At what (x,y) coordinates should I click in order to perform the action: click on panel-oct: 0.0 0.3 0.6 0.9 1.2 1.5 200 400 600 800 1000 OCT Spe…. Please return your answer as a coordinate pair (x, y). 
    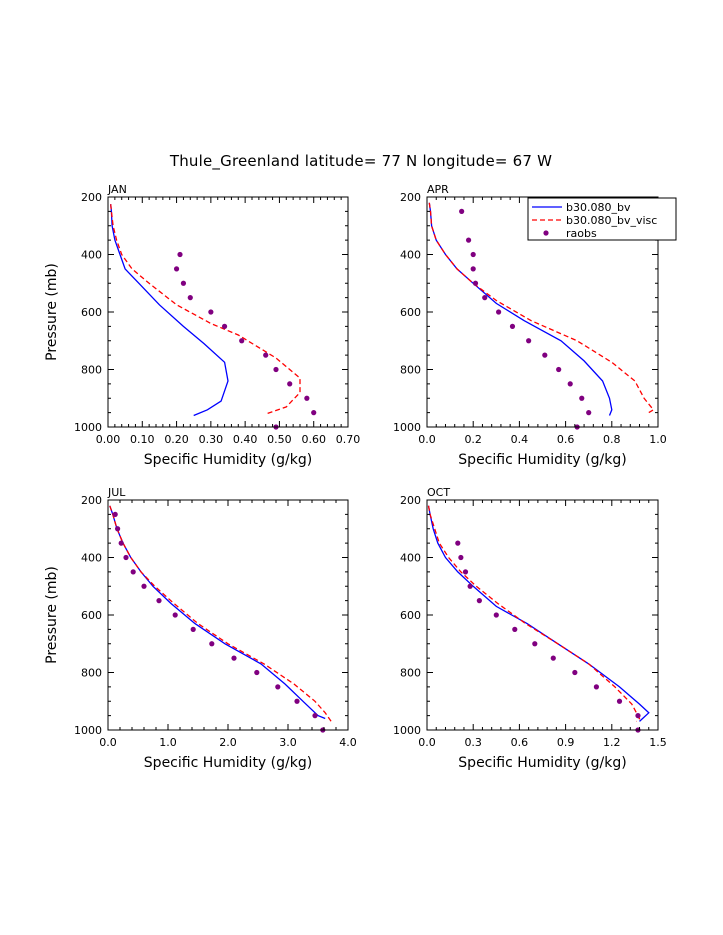
    Looking at the image, I should click on (530, 628).